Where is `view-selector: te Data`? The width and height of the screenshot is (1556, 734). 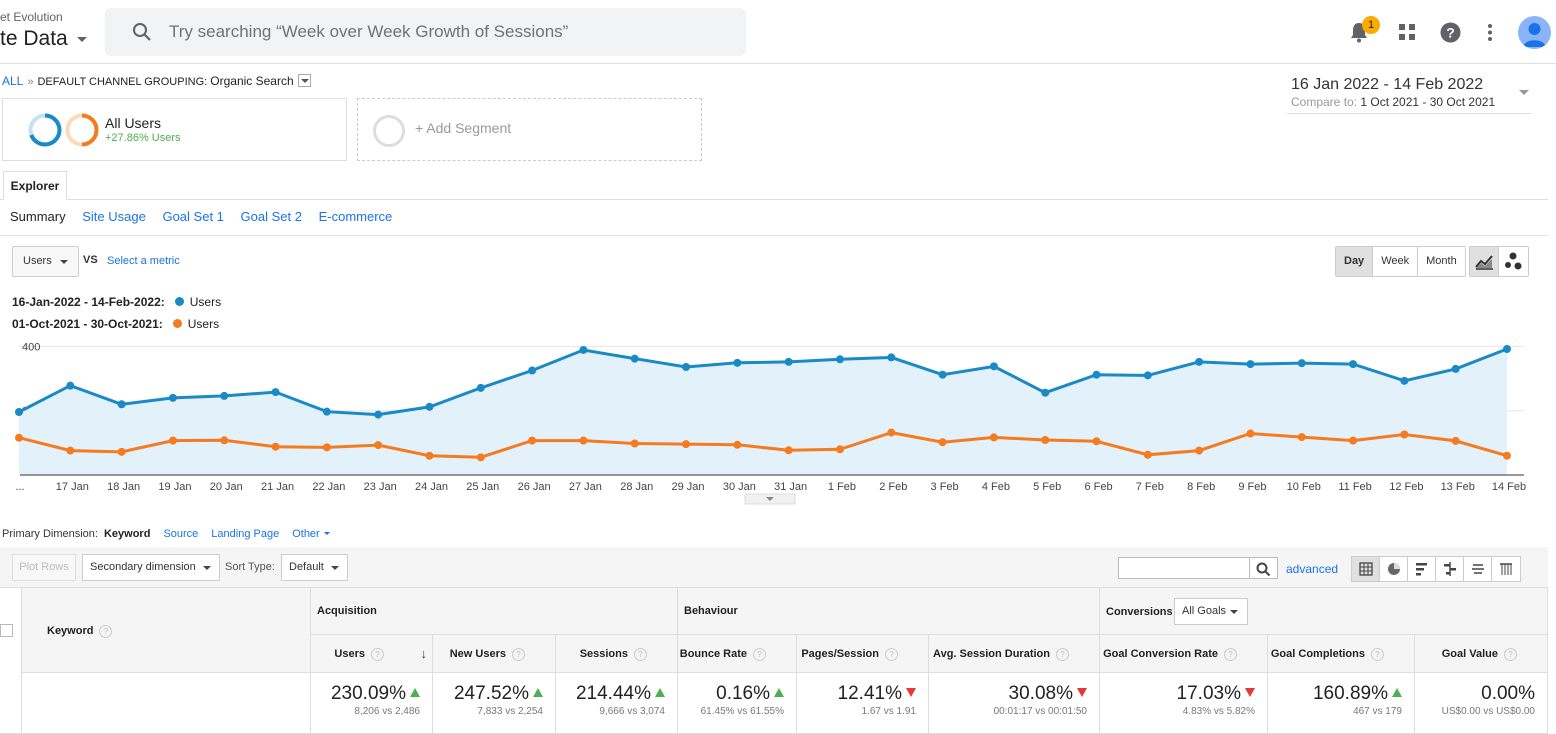
view-selector: te Data is located at coordinates (34, 38).